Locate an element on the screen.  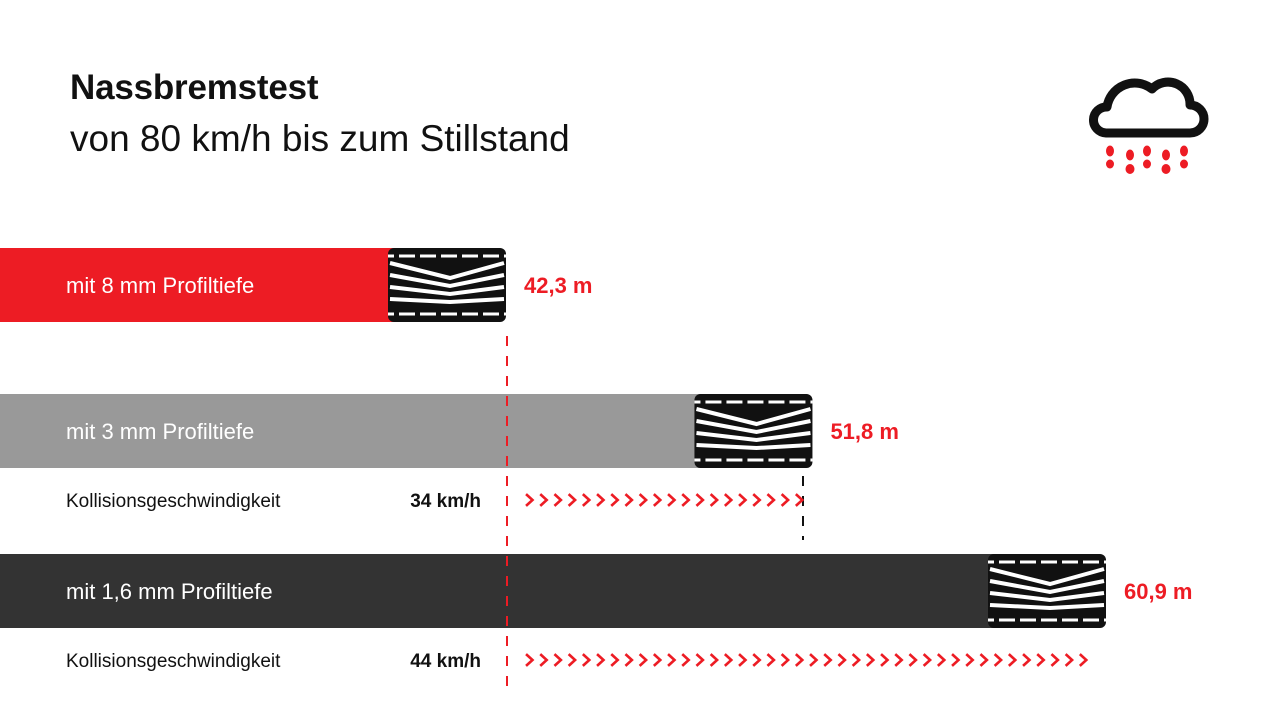
value-label-1: 42,3 m is located at coordinates (558, 285).